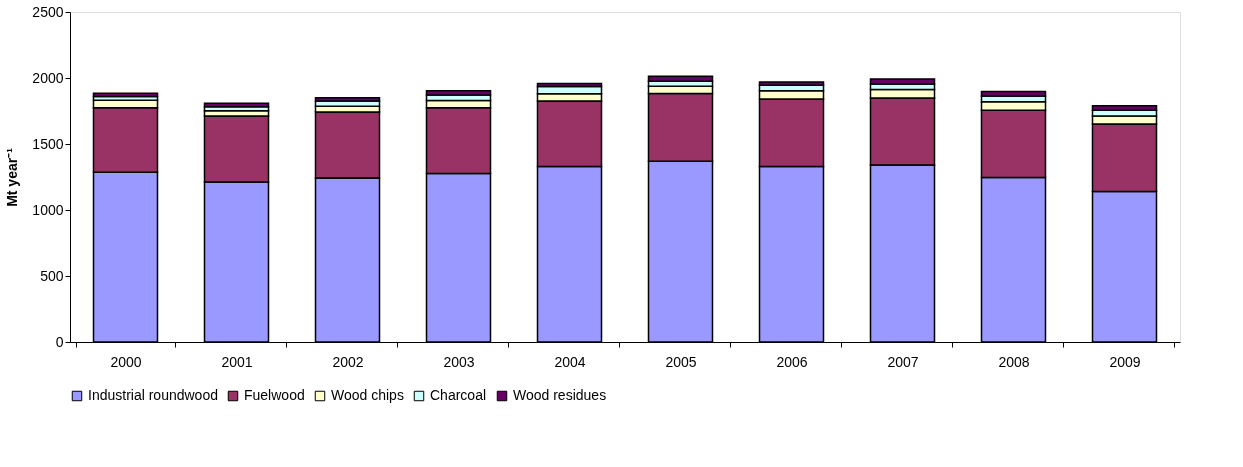  Describe the element at coordinates (570, 361) in the screenshot. I see `x-tick-label: 2004` at that location.